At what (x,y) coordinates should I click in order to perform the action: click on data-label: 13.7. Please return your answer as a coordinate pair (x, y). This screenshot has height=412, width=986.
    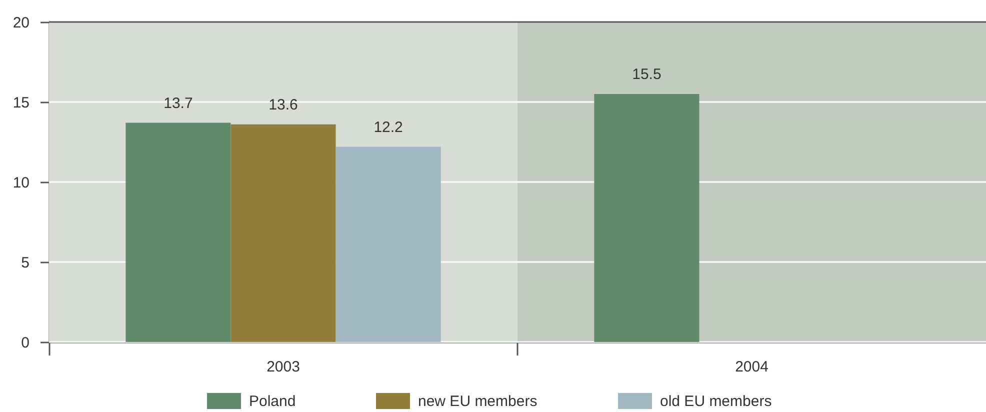
    Looking at the image, I should click on (178, 103).